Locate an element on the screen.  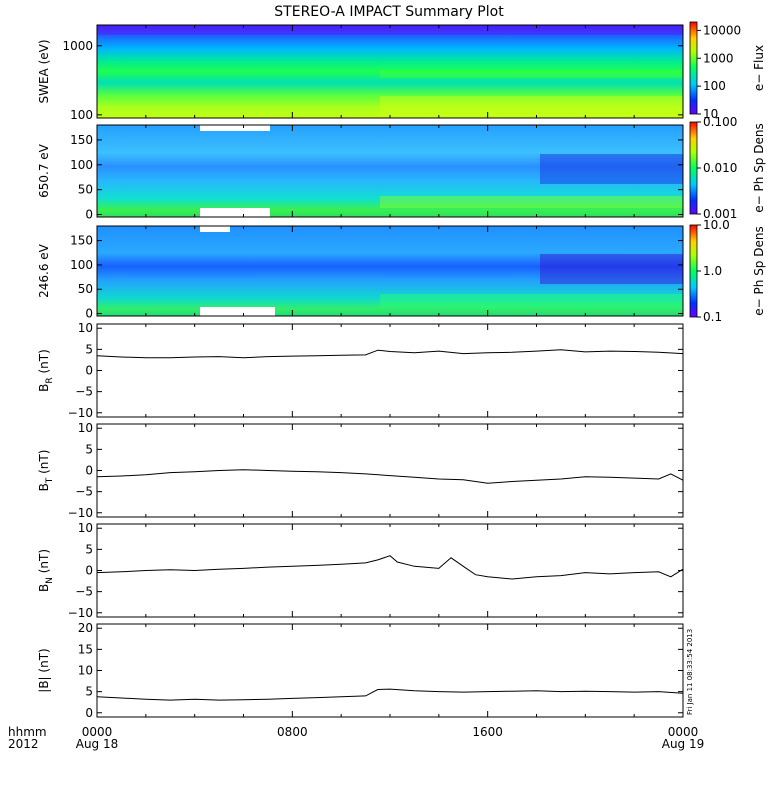
bt-ytick-label: 0 is located at coordinates (89, 471).